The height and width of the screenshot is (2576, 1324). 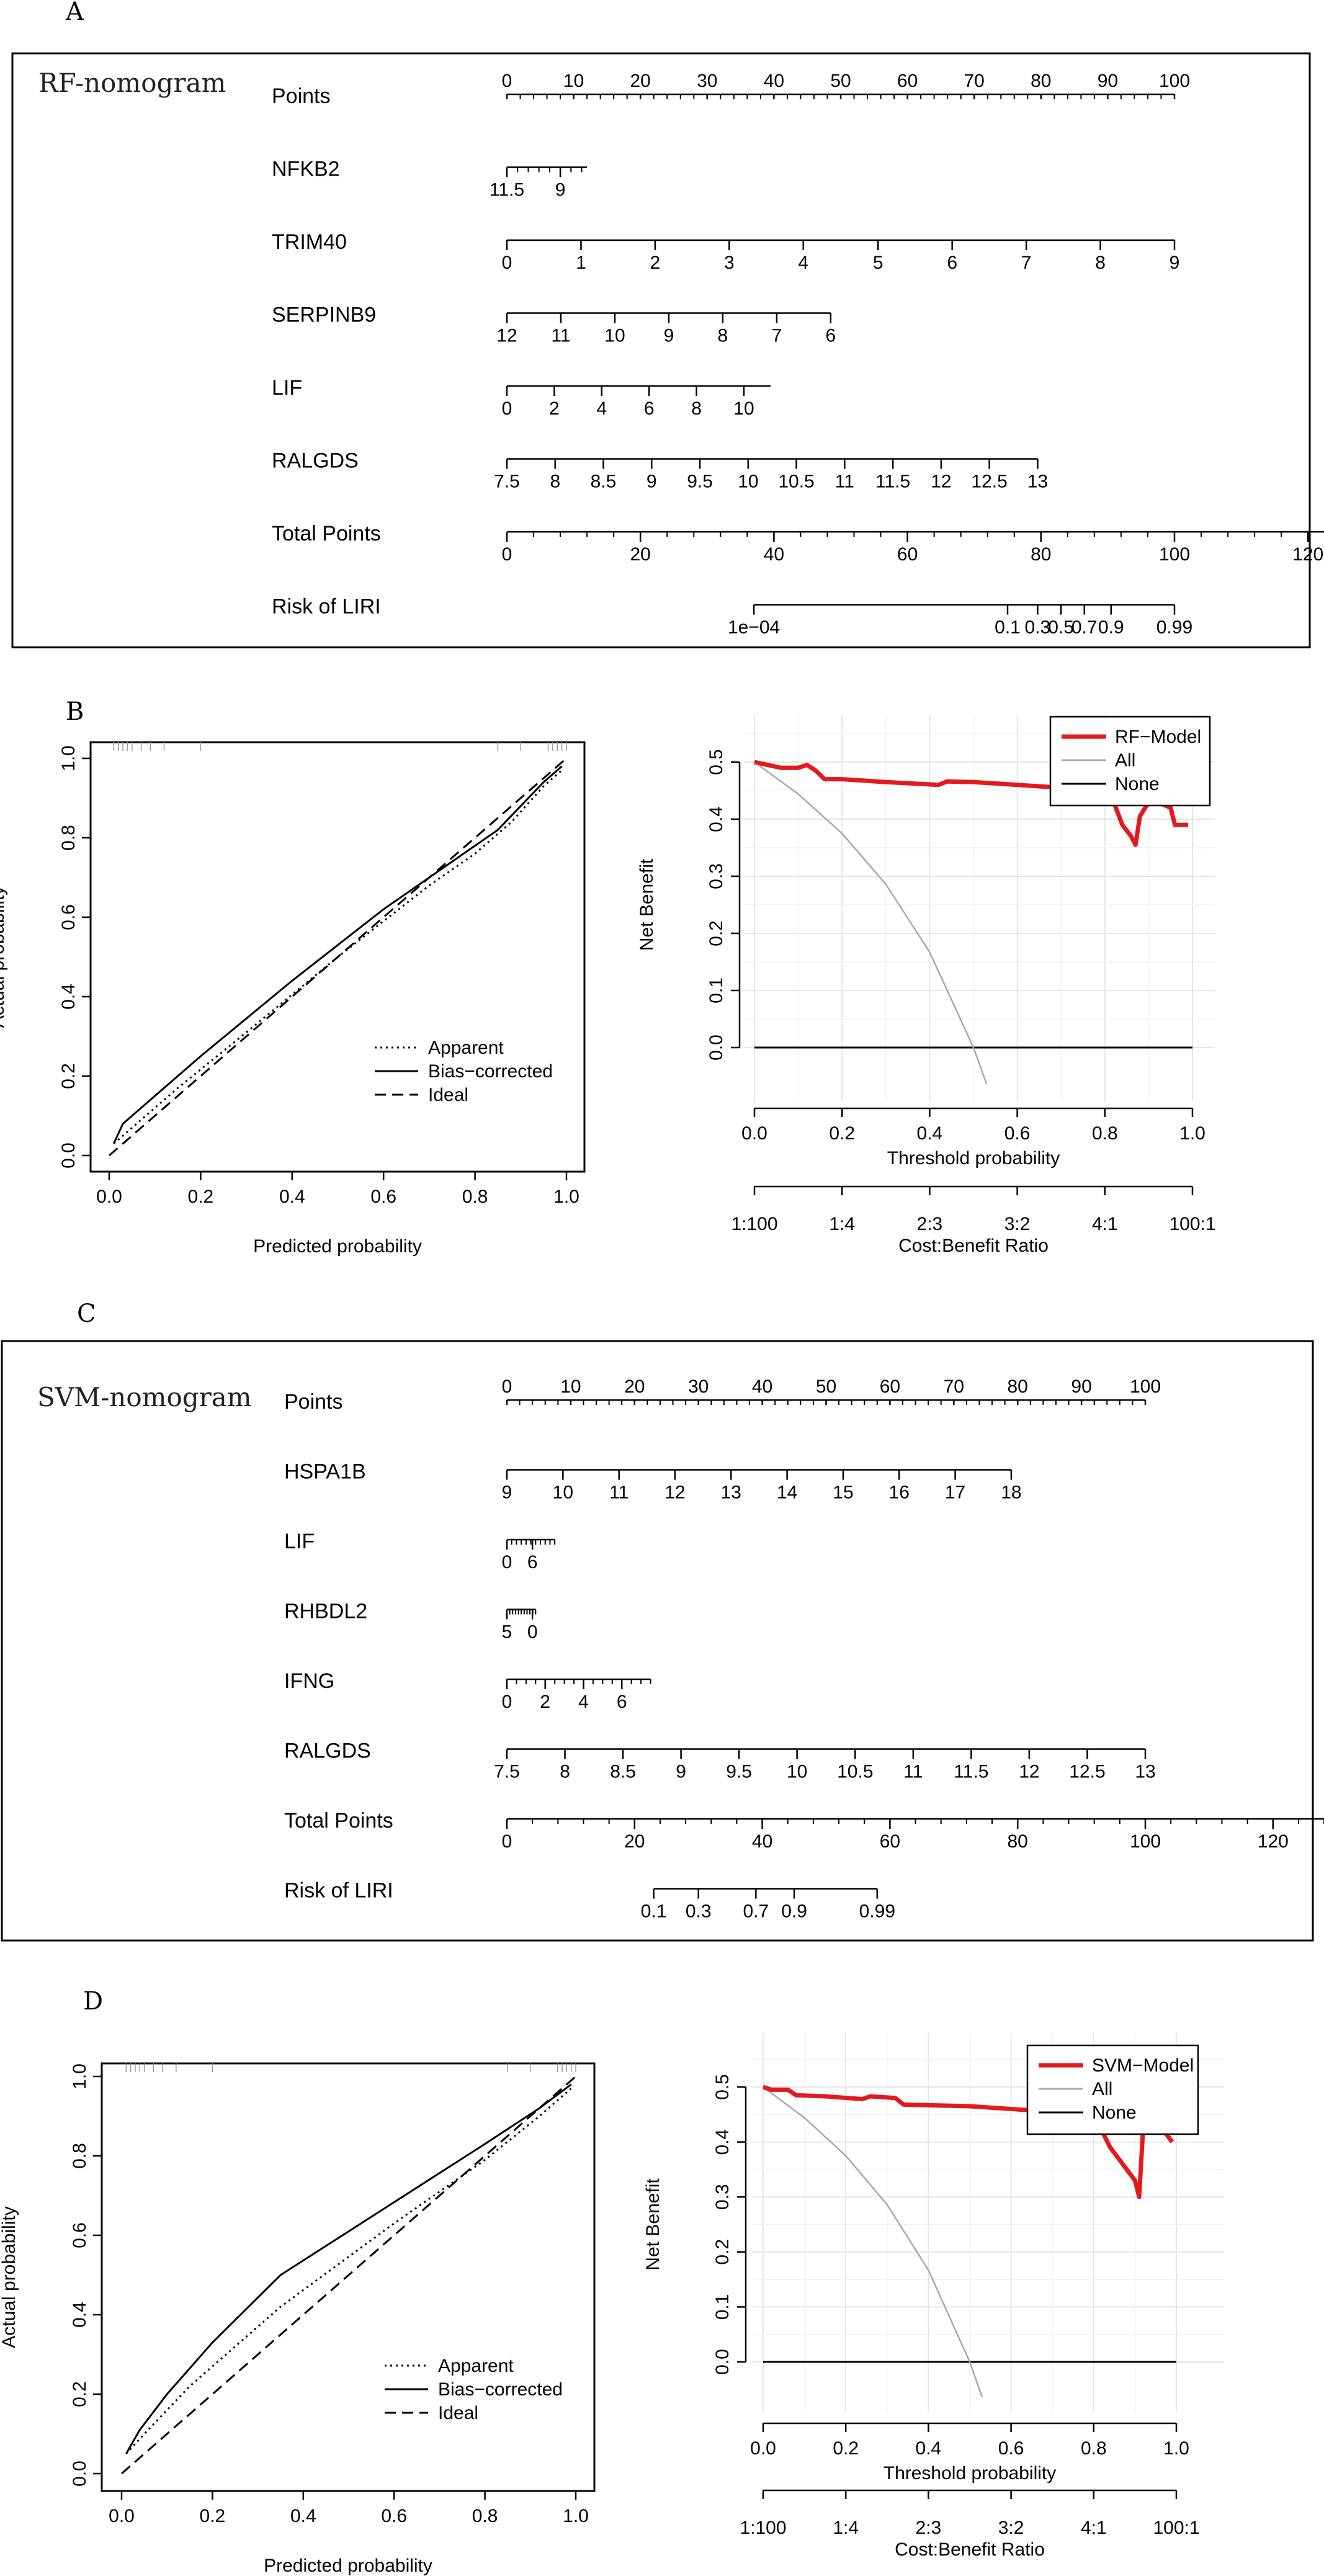 What do you see at coordinates (309, 1681) in the screenshot?
I see `row-label-ifng: IFNG` at bounding box center [309, 1681].